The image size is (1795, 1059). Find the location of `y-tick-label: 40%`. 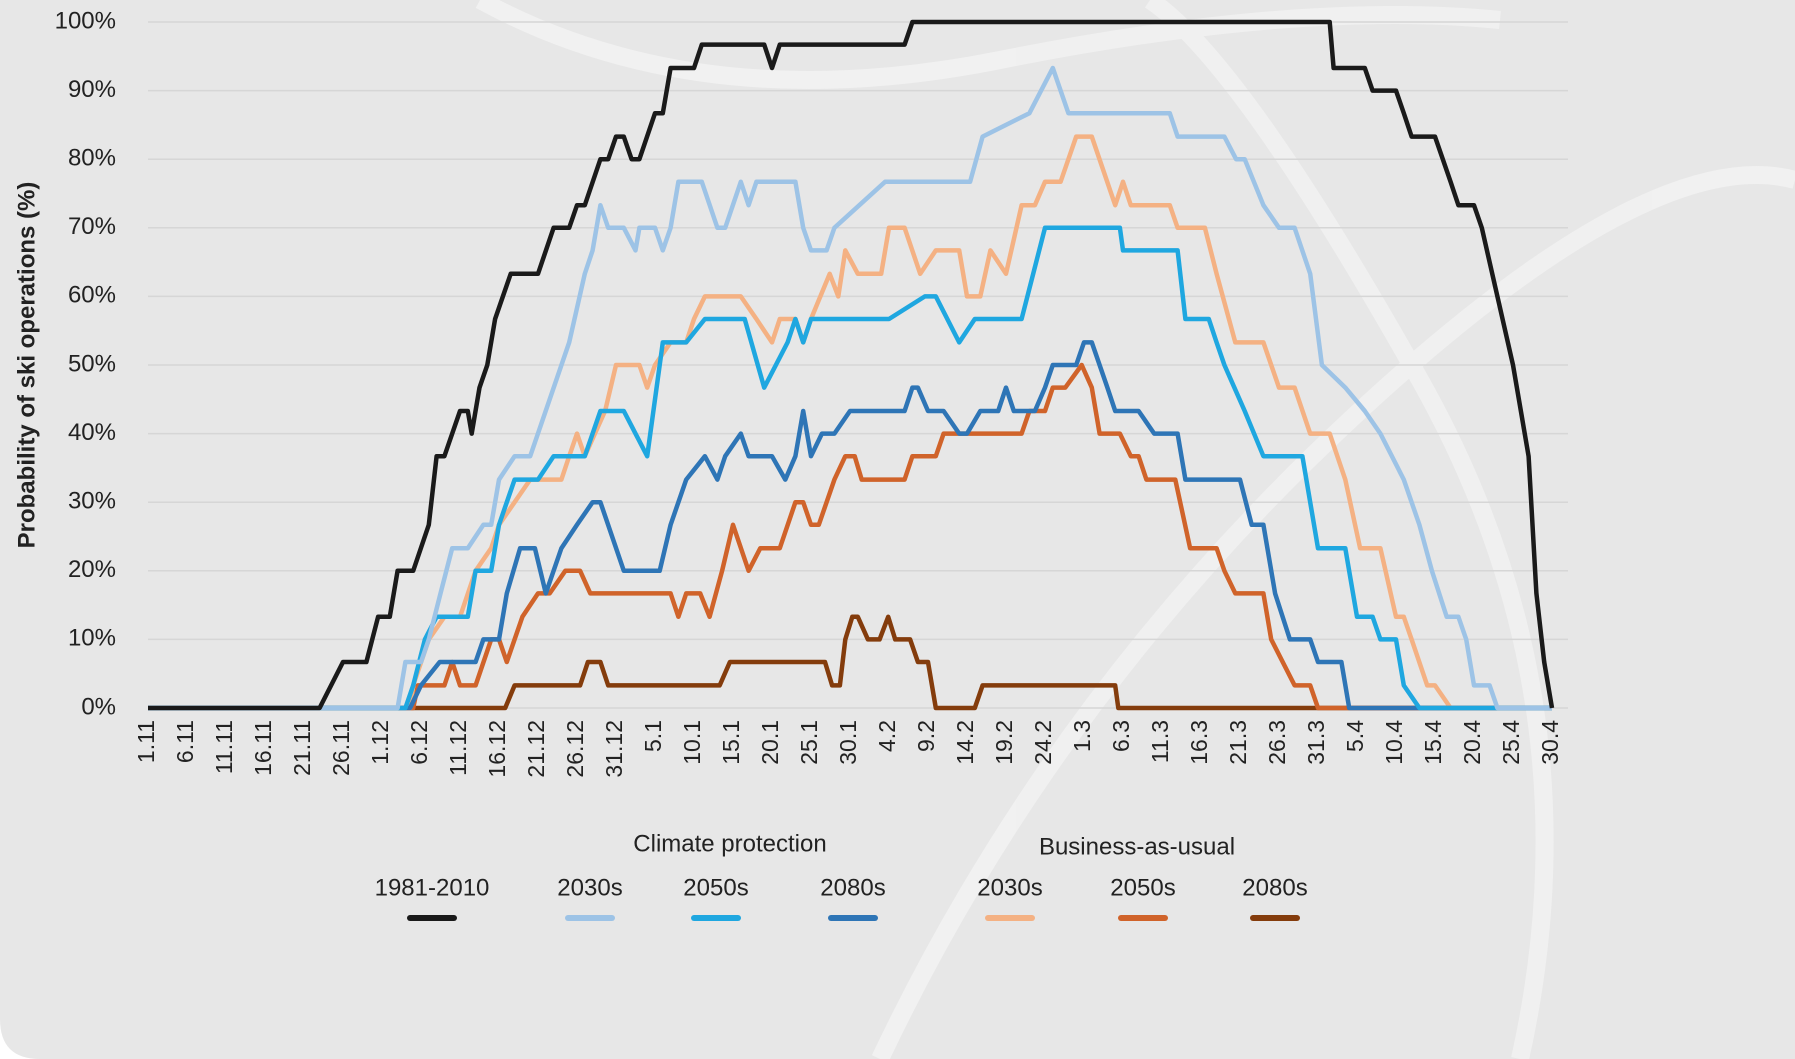

y-tick-label: 40% is located at coordinates (92, 432).